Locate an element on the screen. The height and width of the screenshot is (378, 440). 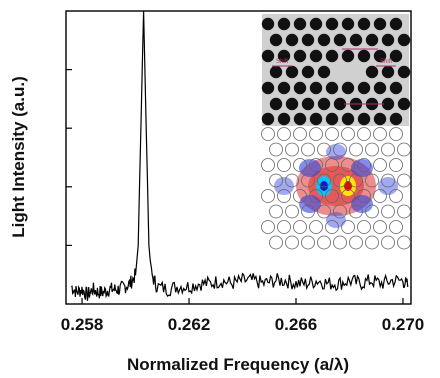
inset-bottom-holes is located at coordinates (336, 188).